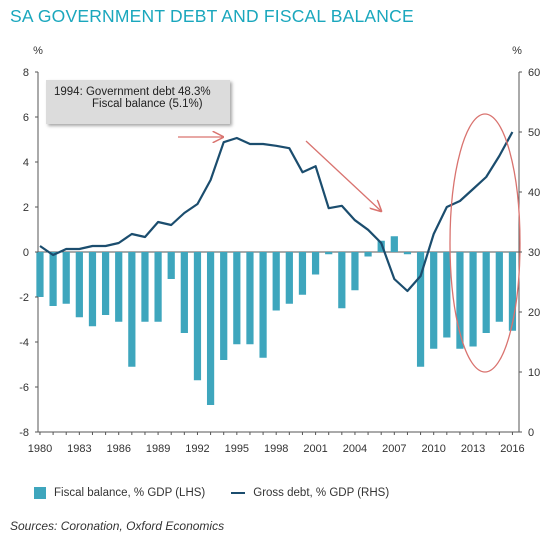 The image size is (550, 540). I want to click on x-tick-label: 1983, so click(79, 449).